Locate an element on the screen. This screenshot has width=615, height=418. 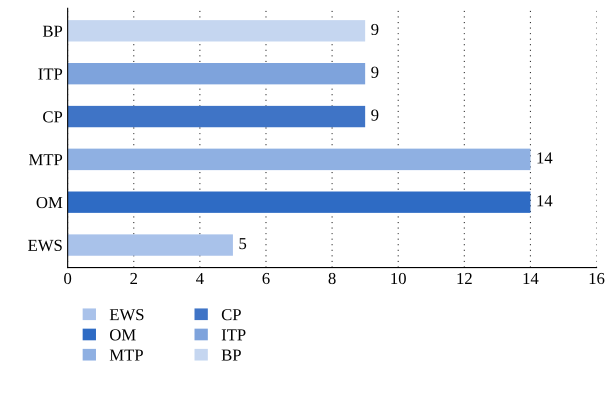
x-tick-label: 4 is located at coordinates (200, 278).